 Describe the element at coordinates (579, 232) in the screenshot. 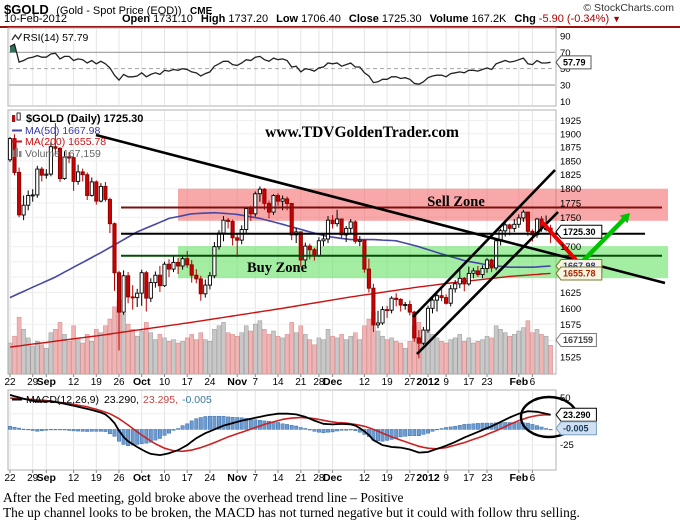

I see `price-value-box-text: 1725.30` at that location.